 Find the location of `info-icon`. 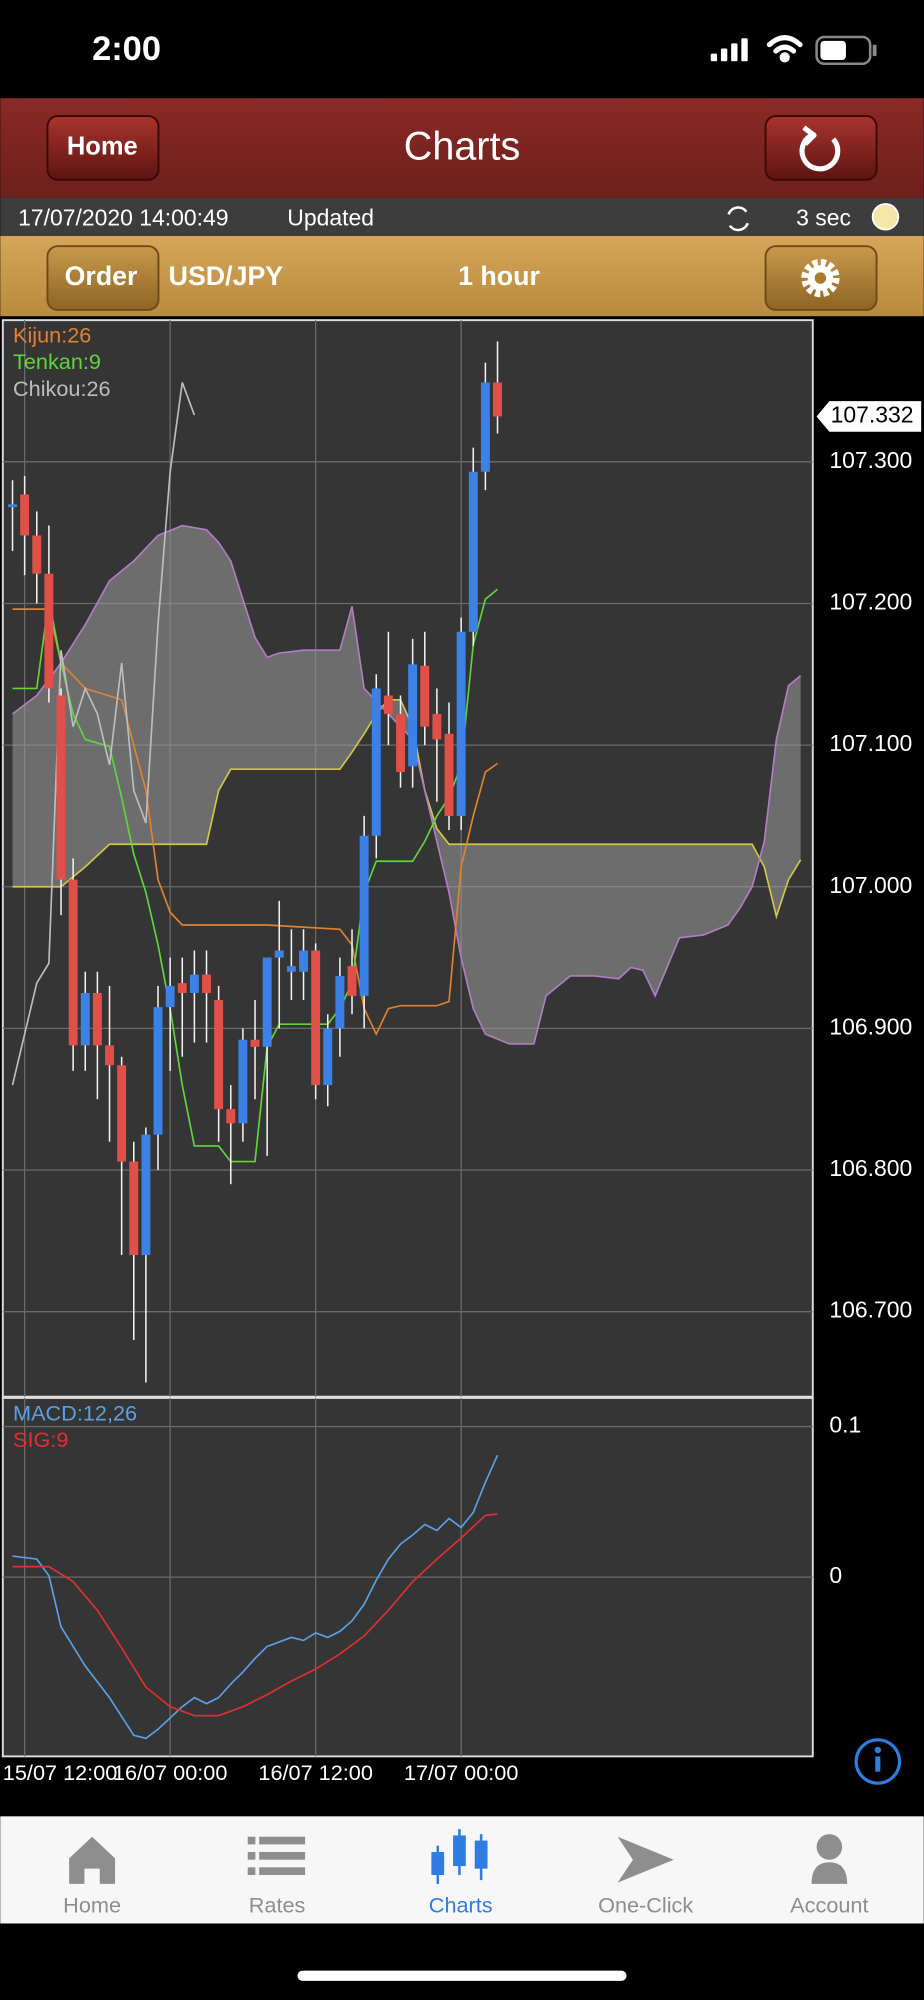

info-icon is located at coordinates (878, 1761).